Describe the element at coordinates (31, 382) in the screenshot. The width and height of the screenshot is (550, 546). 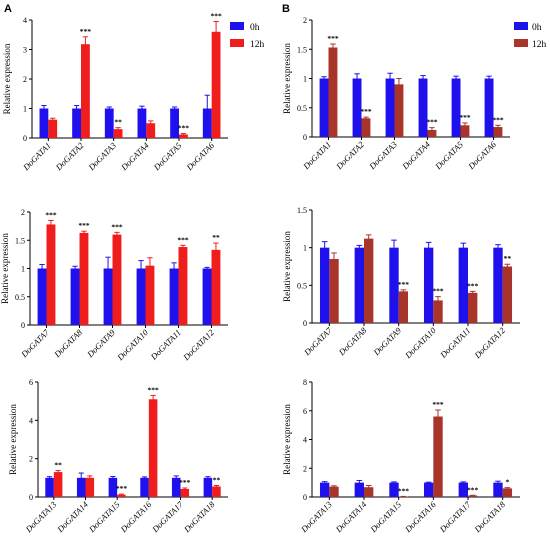
I see `y-tick-label: 6` at that location.